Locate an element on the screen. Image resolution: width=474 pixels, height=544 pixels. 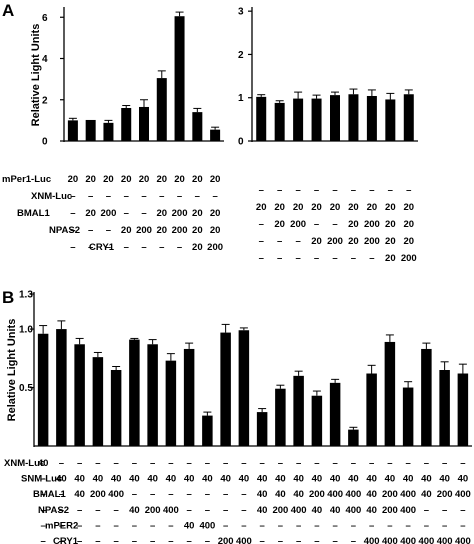
panel-a-condition-label: mPer1-Luc is located at coordinates (26, 179).